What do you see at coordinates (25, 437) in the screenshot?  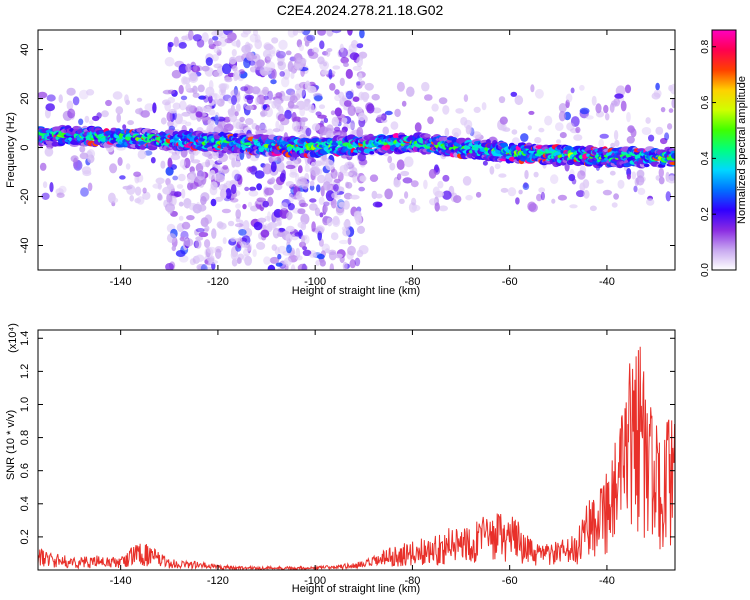 I see `snr-y-tick-label: 0.8` at bounding box center [25, 437].